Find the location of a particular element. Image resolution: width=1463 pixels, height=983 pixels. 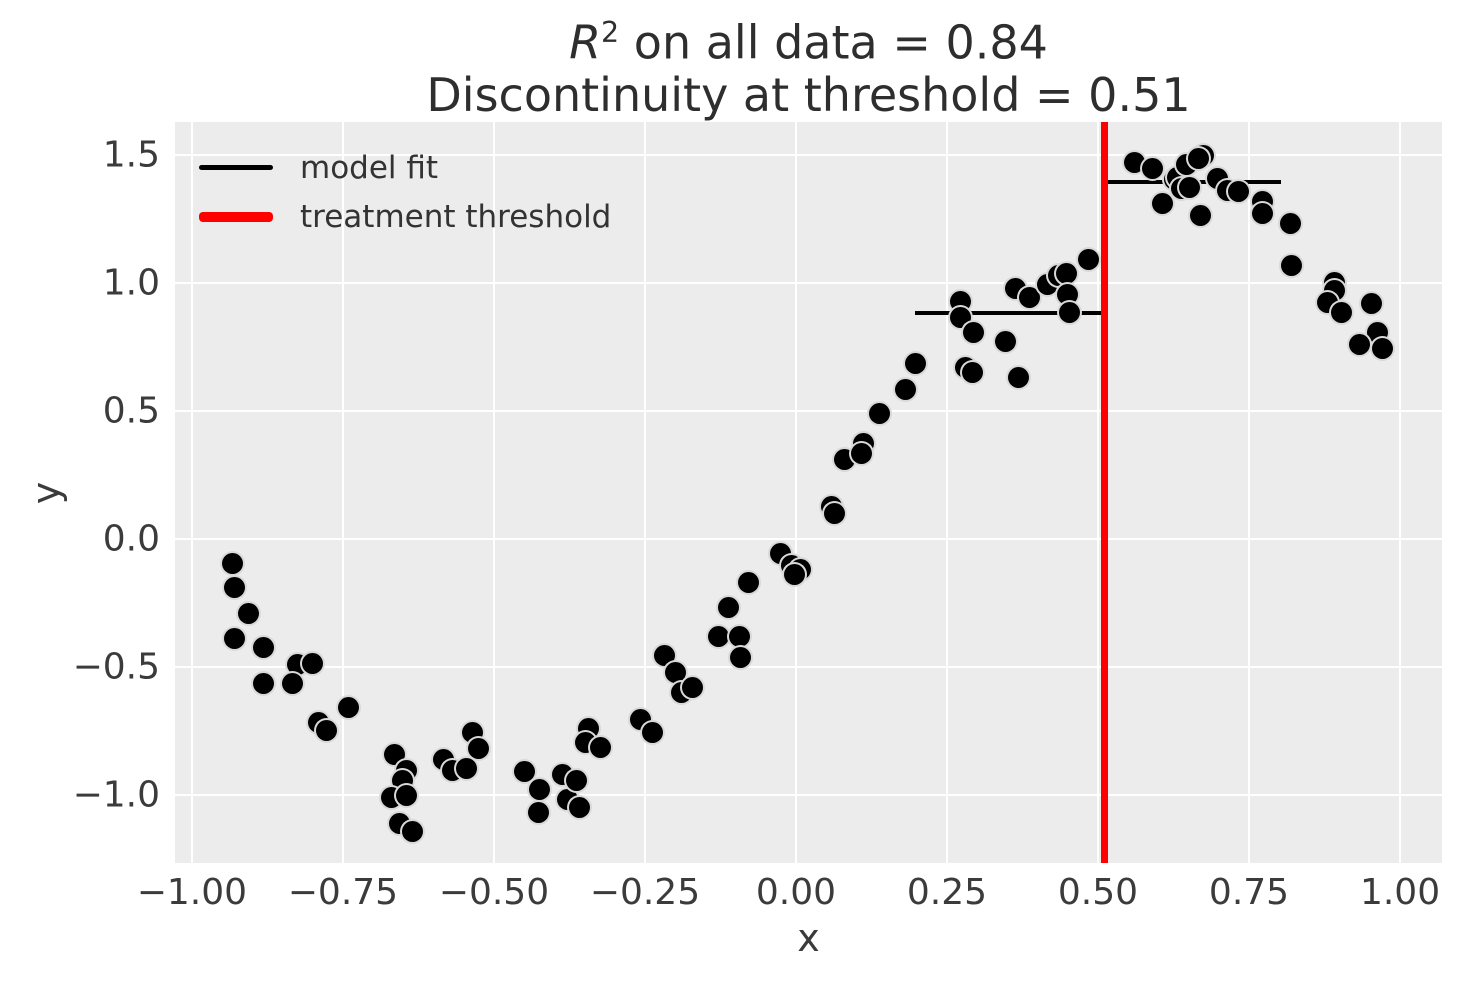

y-axis-label: y is located at coordinates (46, 493).